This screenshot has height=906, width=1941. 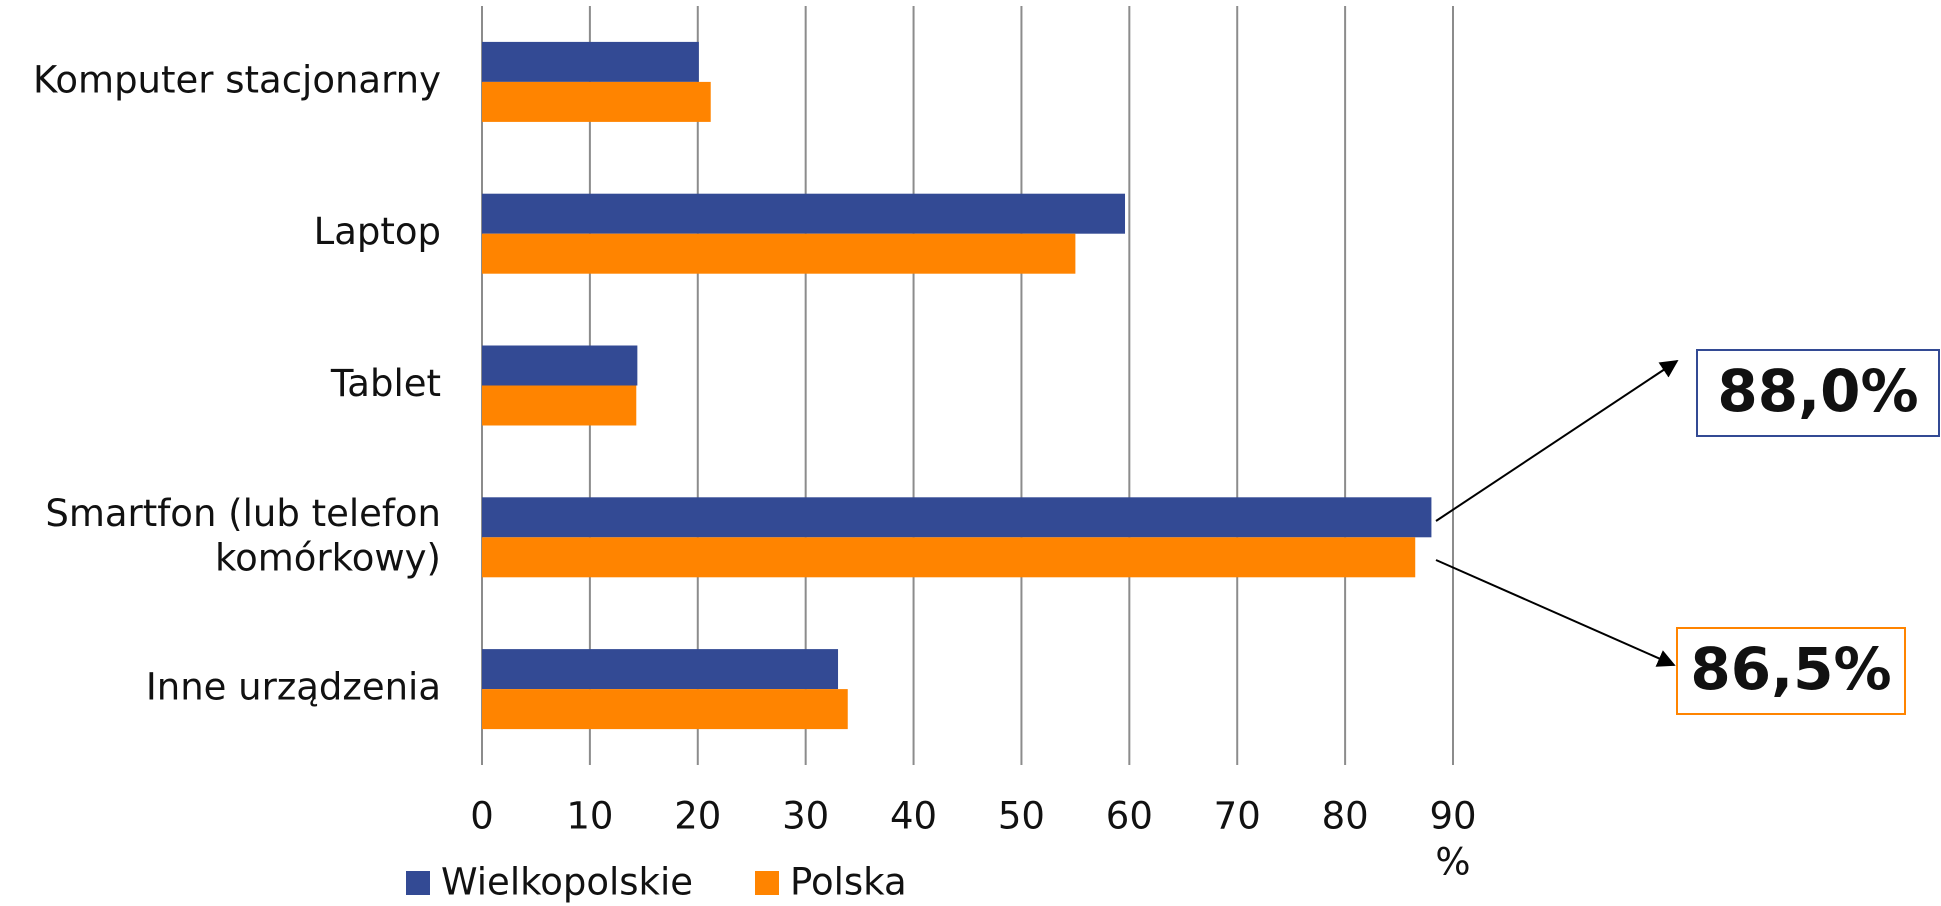 What do you see at coordinates (1452, 816) in the screenshot?
I see `x-tick-label: 90` at bounding box center [1452, 816].